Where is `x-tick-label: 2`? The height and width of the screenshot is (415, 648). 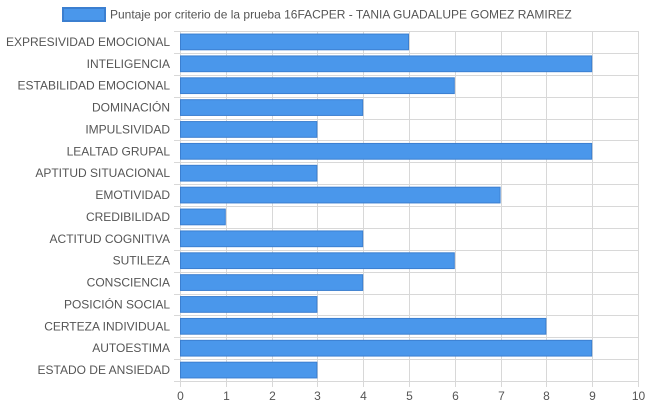 x-tick-label: 2 is located at coordinates (272, 396).